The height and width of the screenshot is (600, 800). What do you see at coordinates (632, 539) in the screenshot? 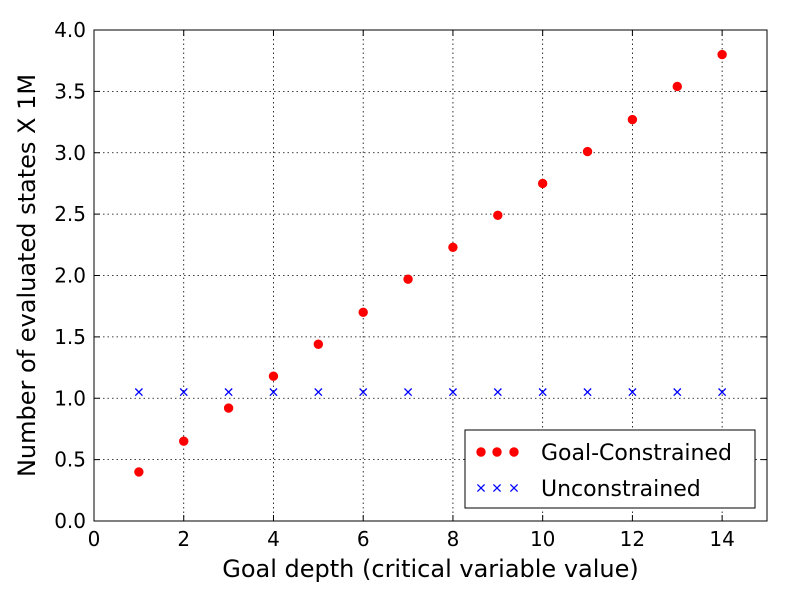
I see `x-tick-label: 12` at bounding box center [632, 539].